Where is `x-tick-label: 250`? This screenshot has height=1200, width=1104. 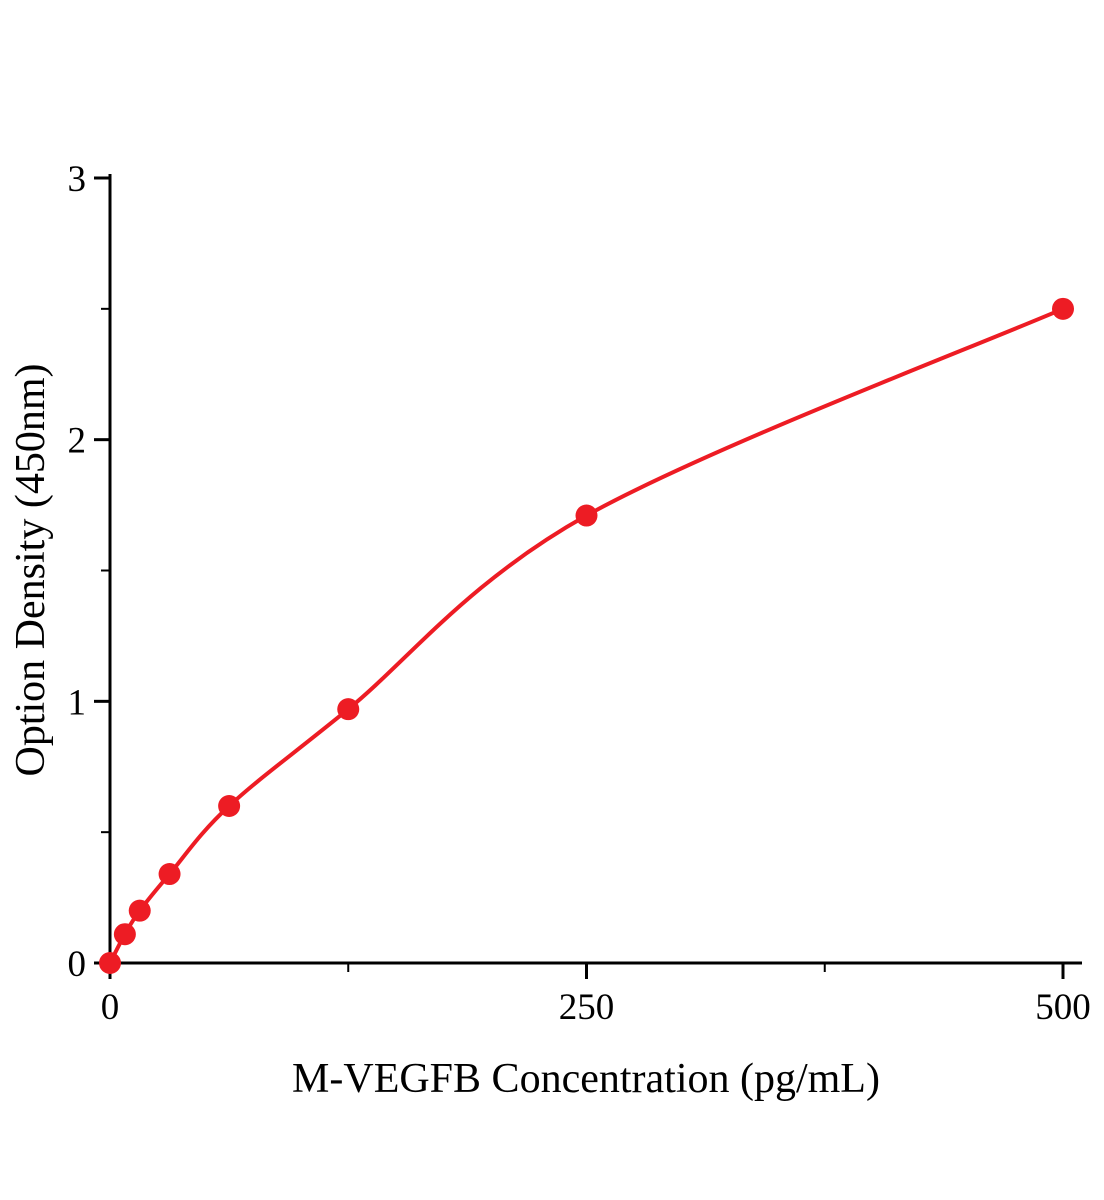
x-tick-label: 250 is located at coordinates (587, 1007).